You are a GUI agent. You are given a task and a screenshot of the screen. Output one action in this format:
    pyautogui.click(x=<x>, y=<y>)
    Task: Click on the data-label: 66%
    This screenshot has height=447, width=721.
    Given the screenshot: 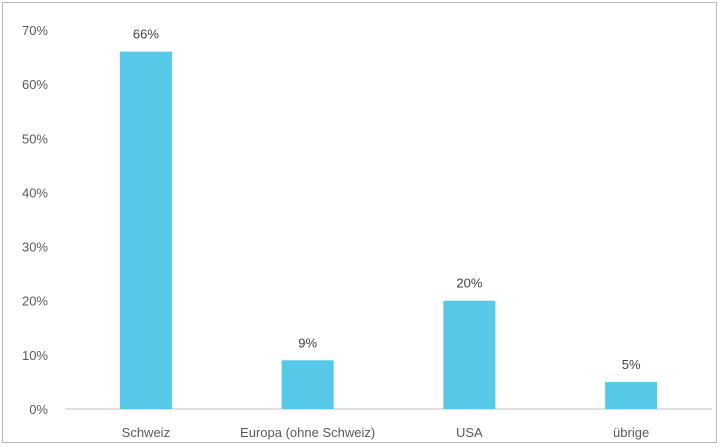 What is the action you would take?
    pyautogui.click(x=146, y=34)
    